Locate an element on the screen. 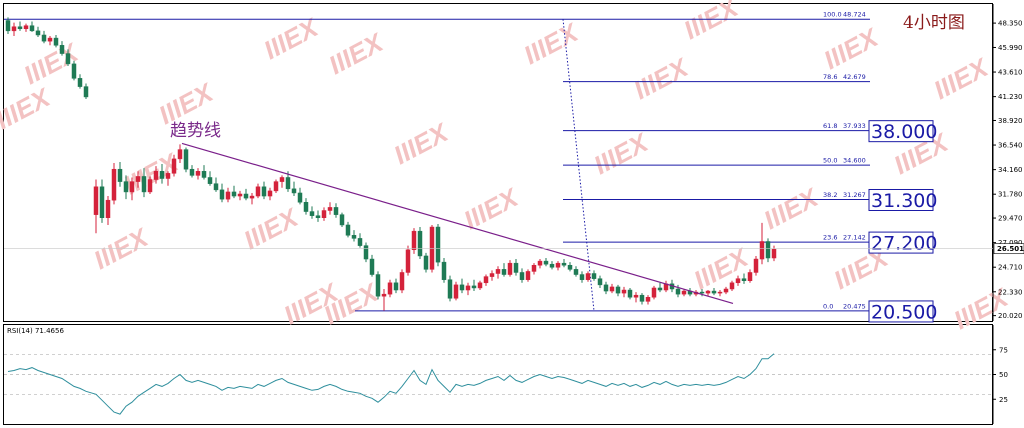  rsi-tick-label: 75 is located at coordinates (1003, 350).